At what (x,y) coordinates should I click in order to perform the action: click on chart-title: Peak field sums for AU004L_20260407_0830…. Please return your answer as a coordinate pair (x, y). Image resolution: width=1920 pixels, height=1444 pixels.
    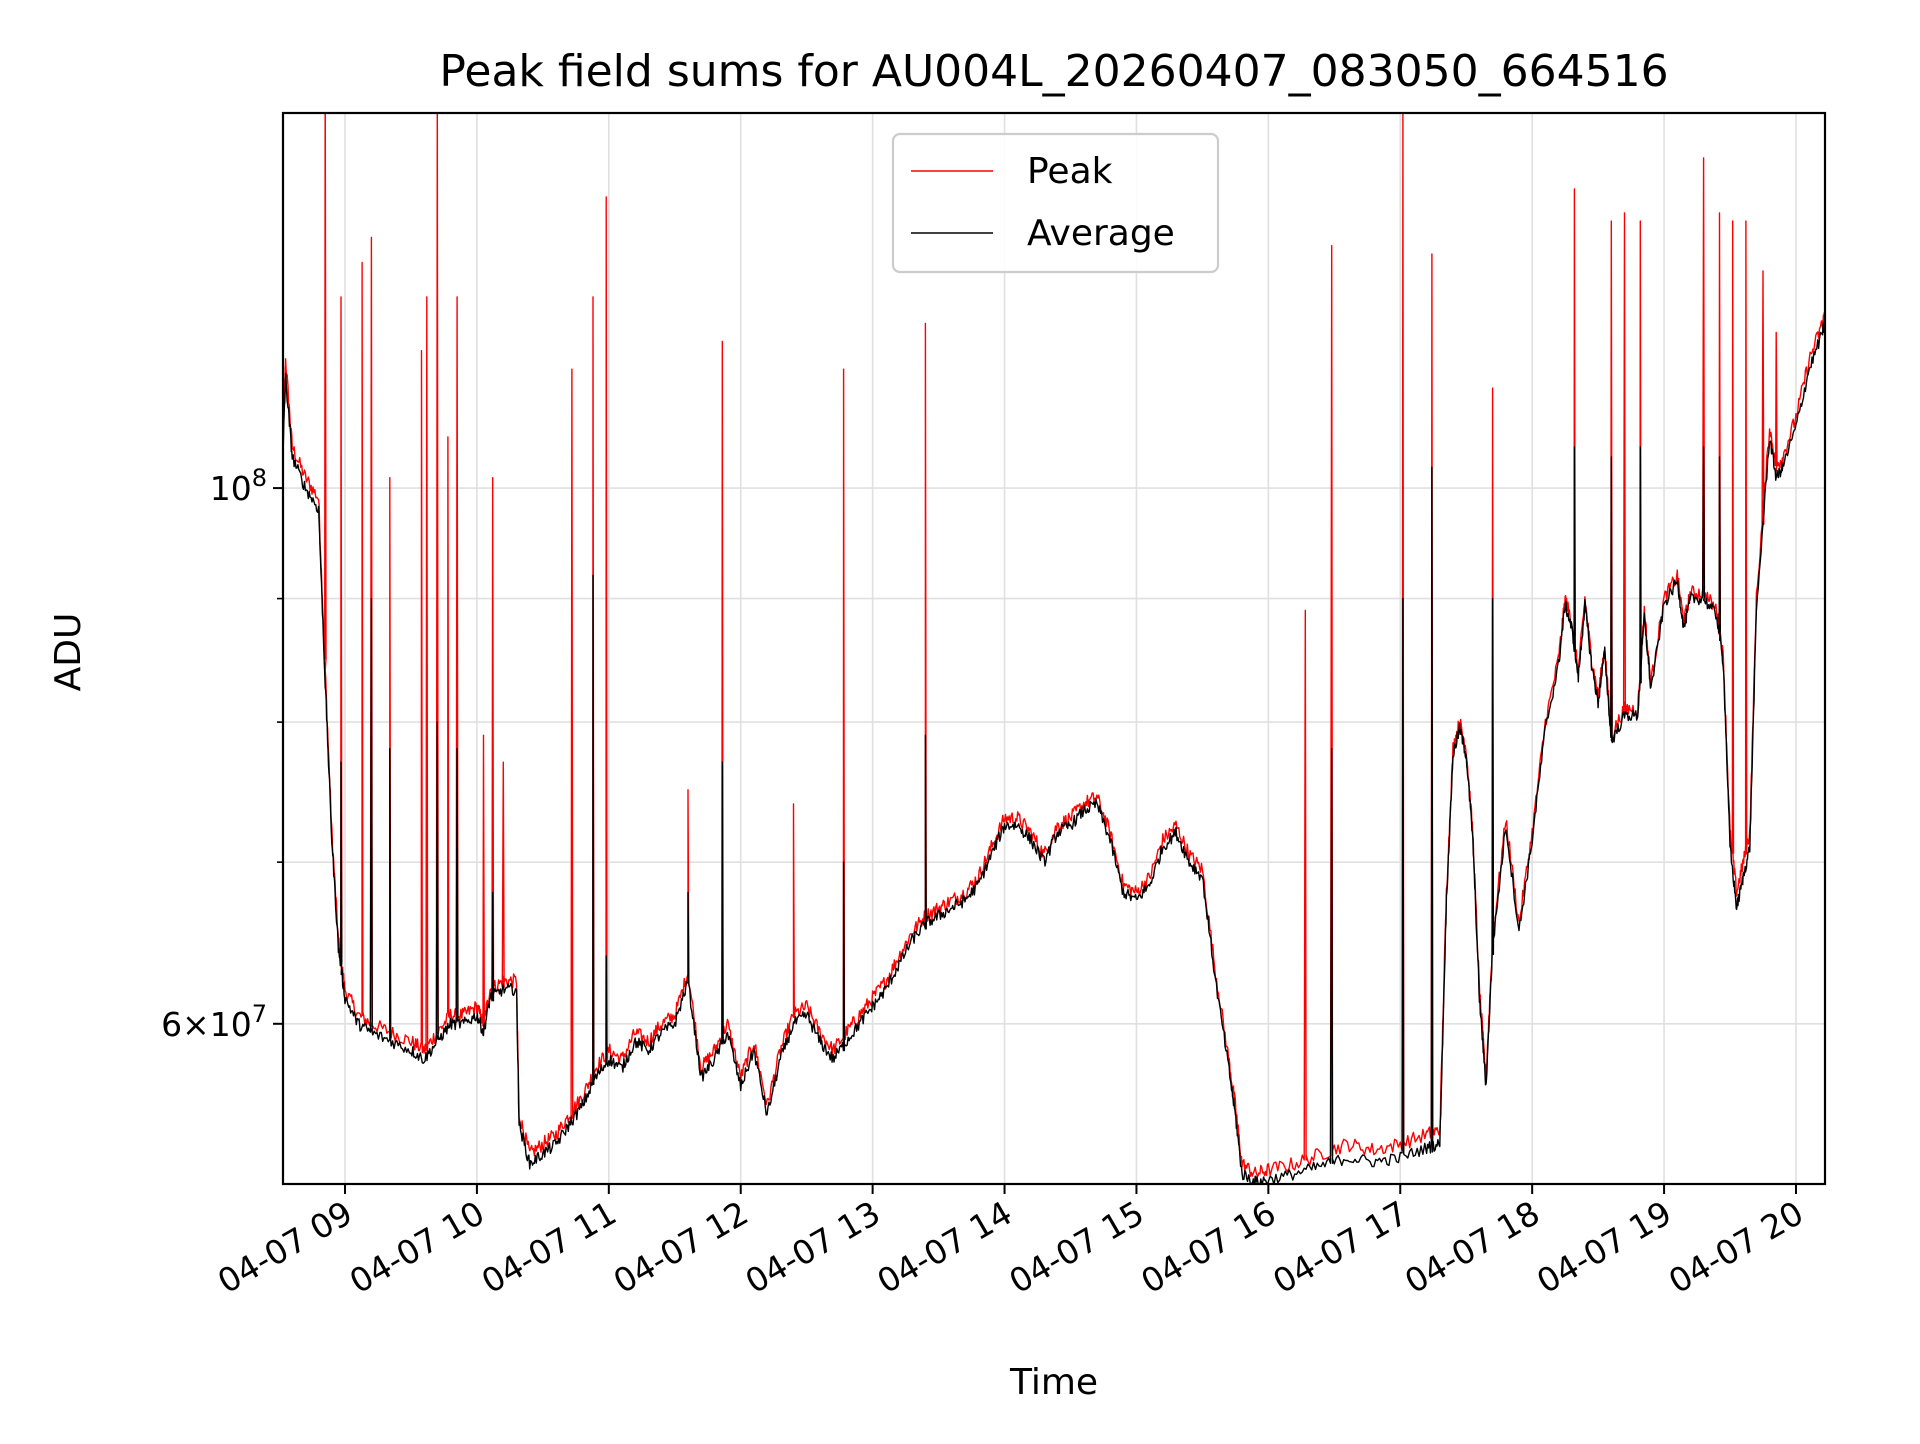
    Looking at the image, I should click on (1053, 71).